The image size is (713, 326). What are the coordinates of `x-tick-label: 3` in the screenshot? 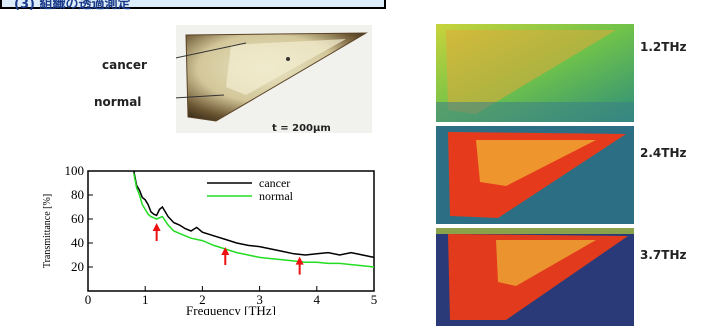 It's located at (259, 299).